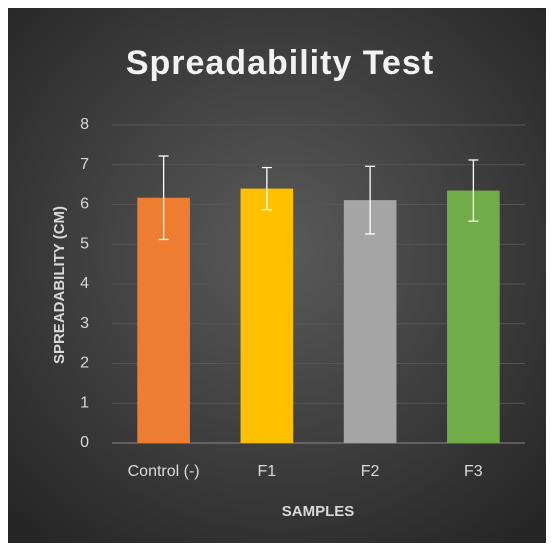  Describe the element at coordinates (84, 283) in the screenshot. I see `y-tick-label: 4` at that location.